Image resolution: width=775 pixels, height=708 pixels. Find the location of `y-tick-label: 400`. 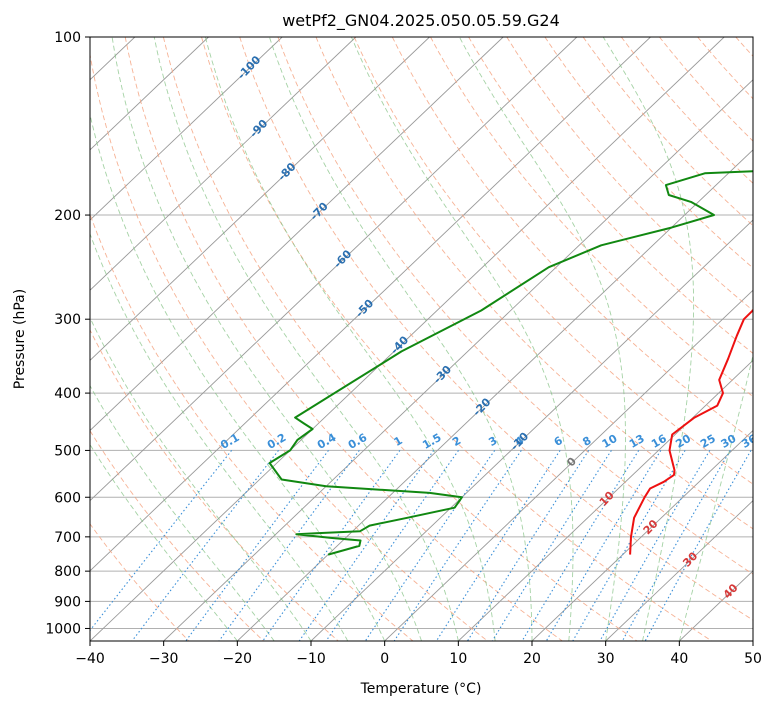

y-tick-label: 400 is located at coordinates (67, 394).